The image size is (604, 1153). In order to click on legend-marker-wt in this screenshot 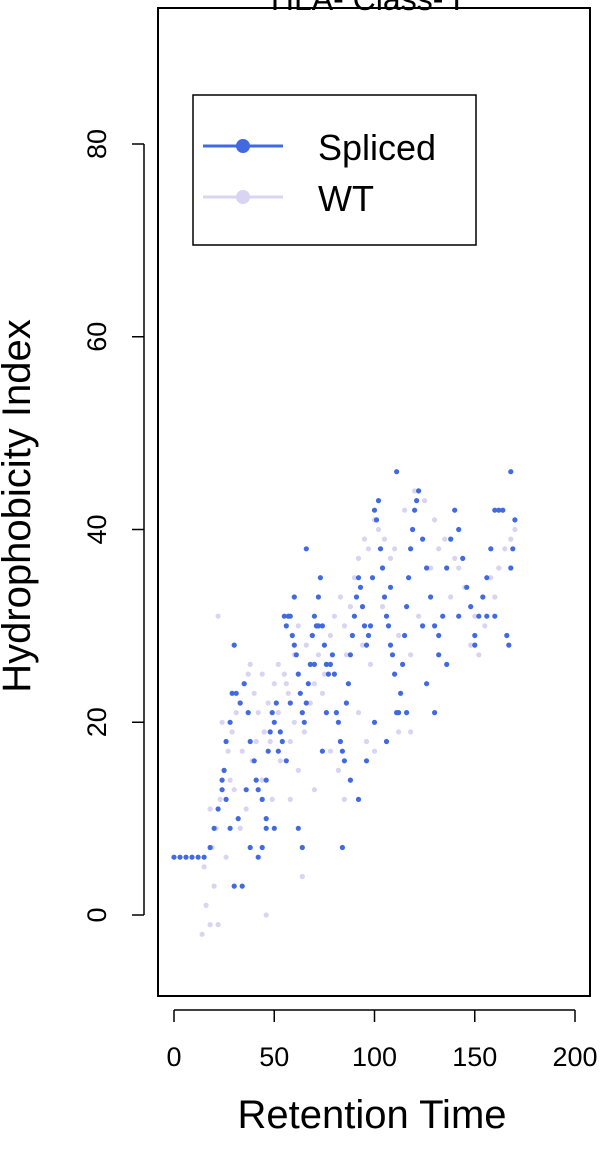, I will do `click(243, 197)`.